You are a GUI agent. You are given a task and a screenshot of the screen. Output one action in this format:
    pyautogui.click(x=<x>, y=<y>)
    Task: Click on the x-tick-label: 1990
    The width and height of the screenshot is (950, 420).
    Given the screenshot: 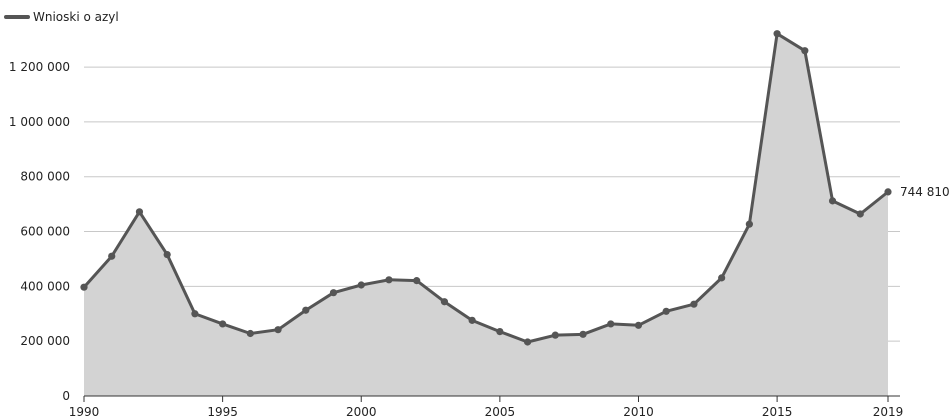 What is the action you would take?
    pyautogui.click(x=84, y=412)
    